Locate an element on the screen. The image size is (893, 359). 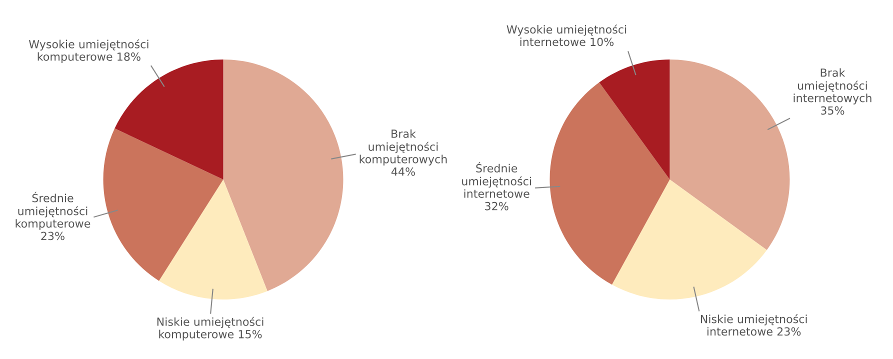
data-label: 35% is located at coordinates (832, 110).